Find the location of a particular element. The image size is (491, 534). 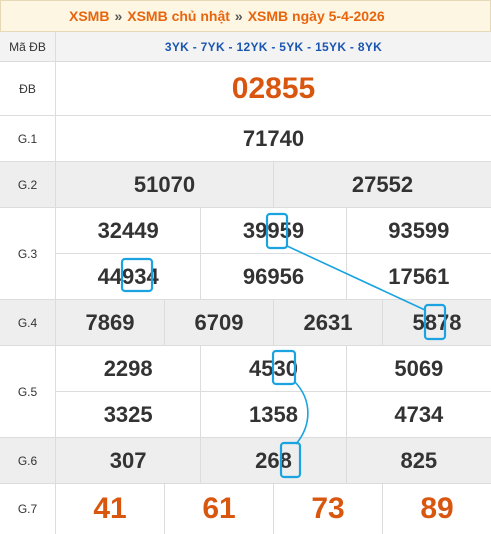

prize-row-g2: G.2 51070 27552 is located at coordinates (245, 185).